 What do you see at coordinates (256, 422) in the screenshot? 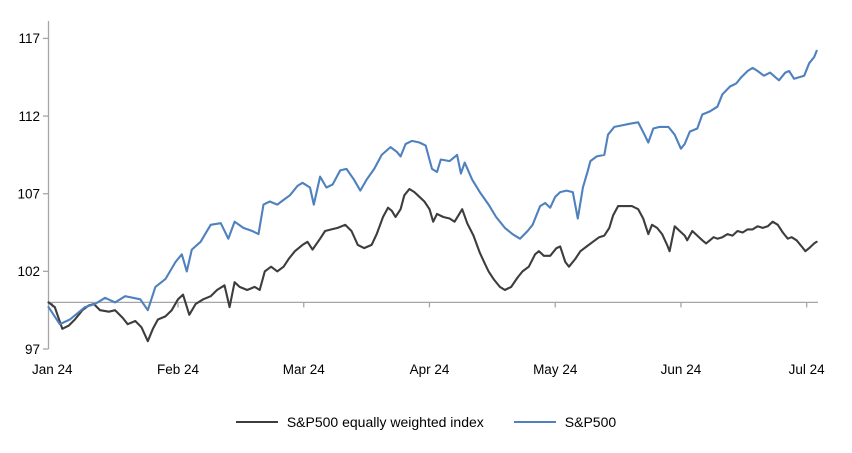
I see `legend-line-swatch-dark` at bounding box center [256, 422].